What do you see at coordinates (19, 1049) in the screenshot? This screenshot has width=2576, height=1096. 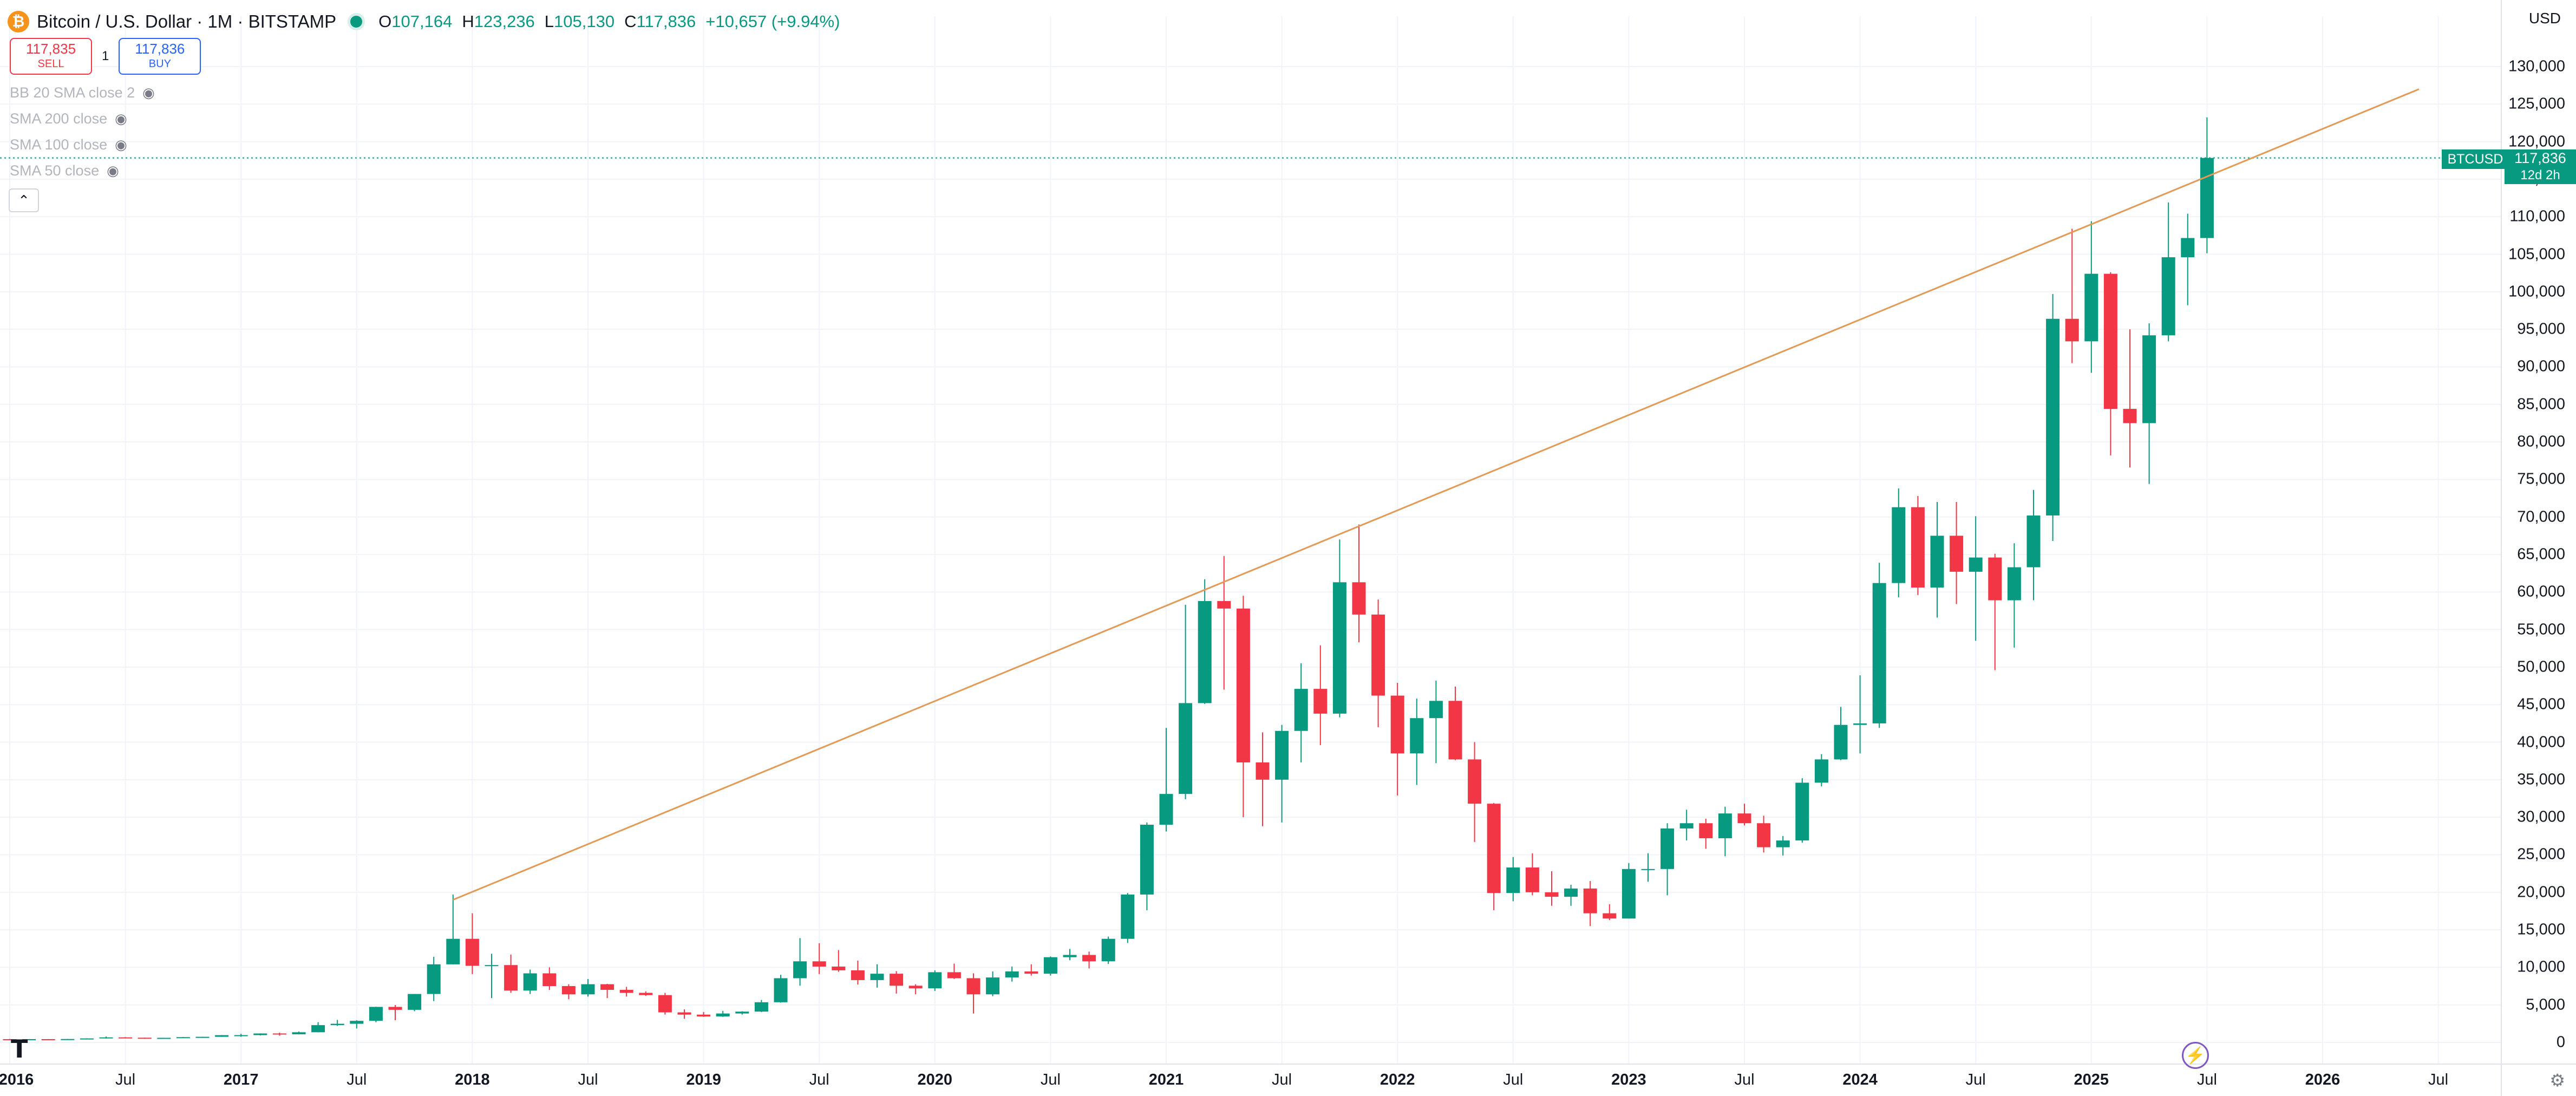 I see `tradingview-logo-icon: 𝗧` at bounding box center [19, 1049].